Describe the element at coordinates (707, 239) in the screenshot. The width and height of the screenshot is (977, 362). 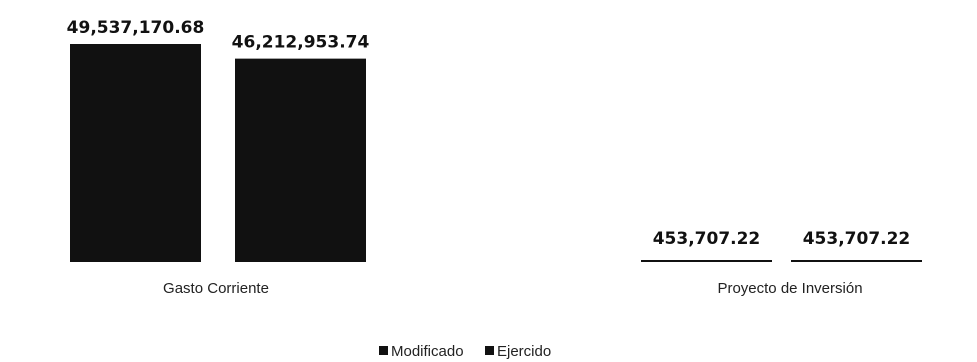
I see `data-label-modificado-1: 453,707.22` at that location.